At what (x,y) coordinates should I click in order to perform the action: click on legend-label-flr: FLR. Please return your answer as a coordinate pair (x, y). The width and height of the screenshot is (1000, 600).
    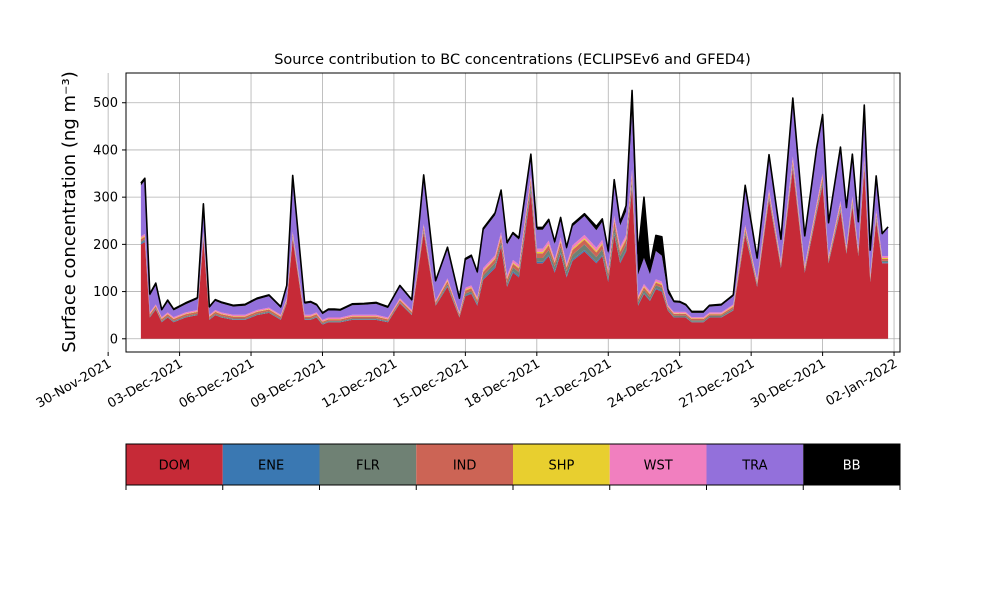
    Looking at the image, I should click on (368, 466).